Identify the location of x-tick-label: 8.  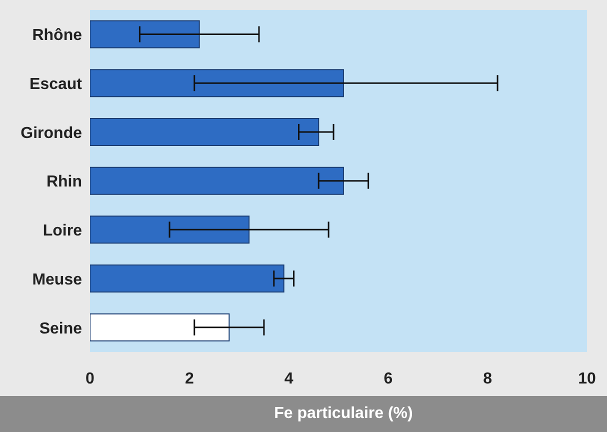
(487, 379).